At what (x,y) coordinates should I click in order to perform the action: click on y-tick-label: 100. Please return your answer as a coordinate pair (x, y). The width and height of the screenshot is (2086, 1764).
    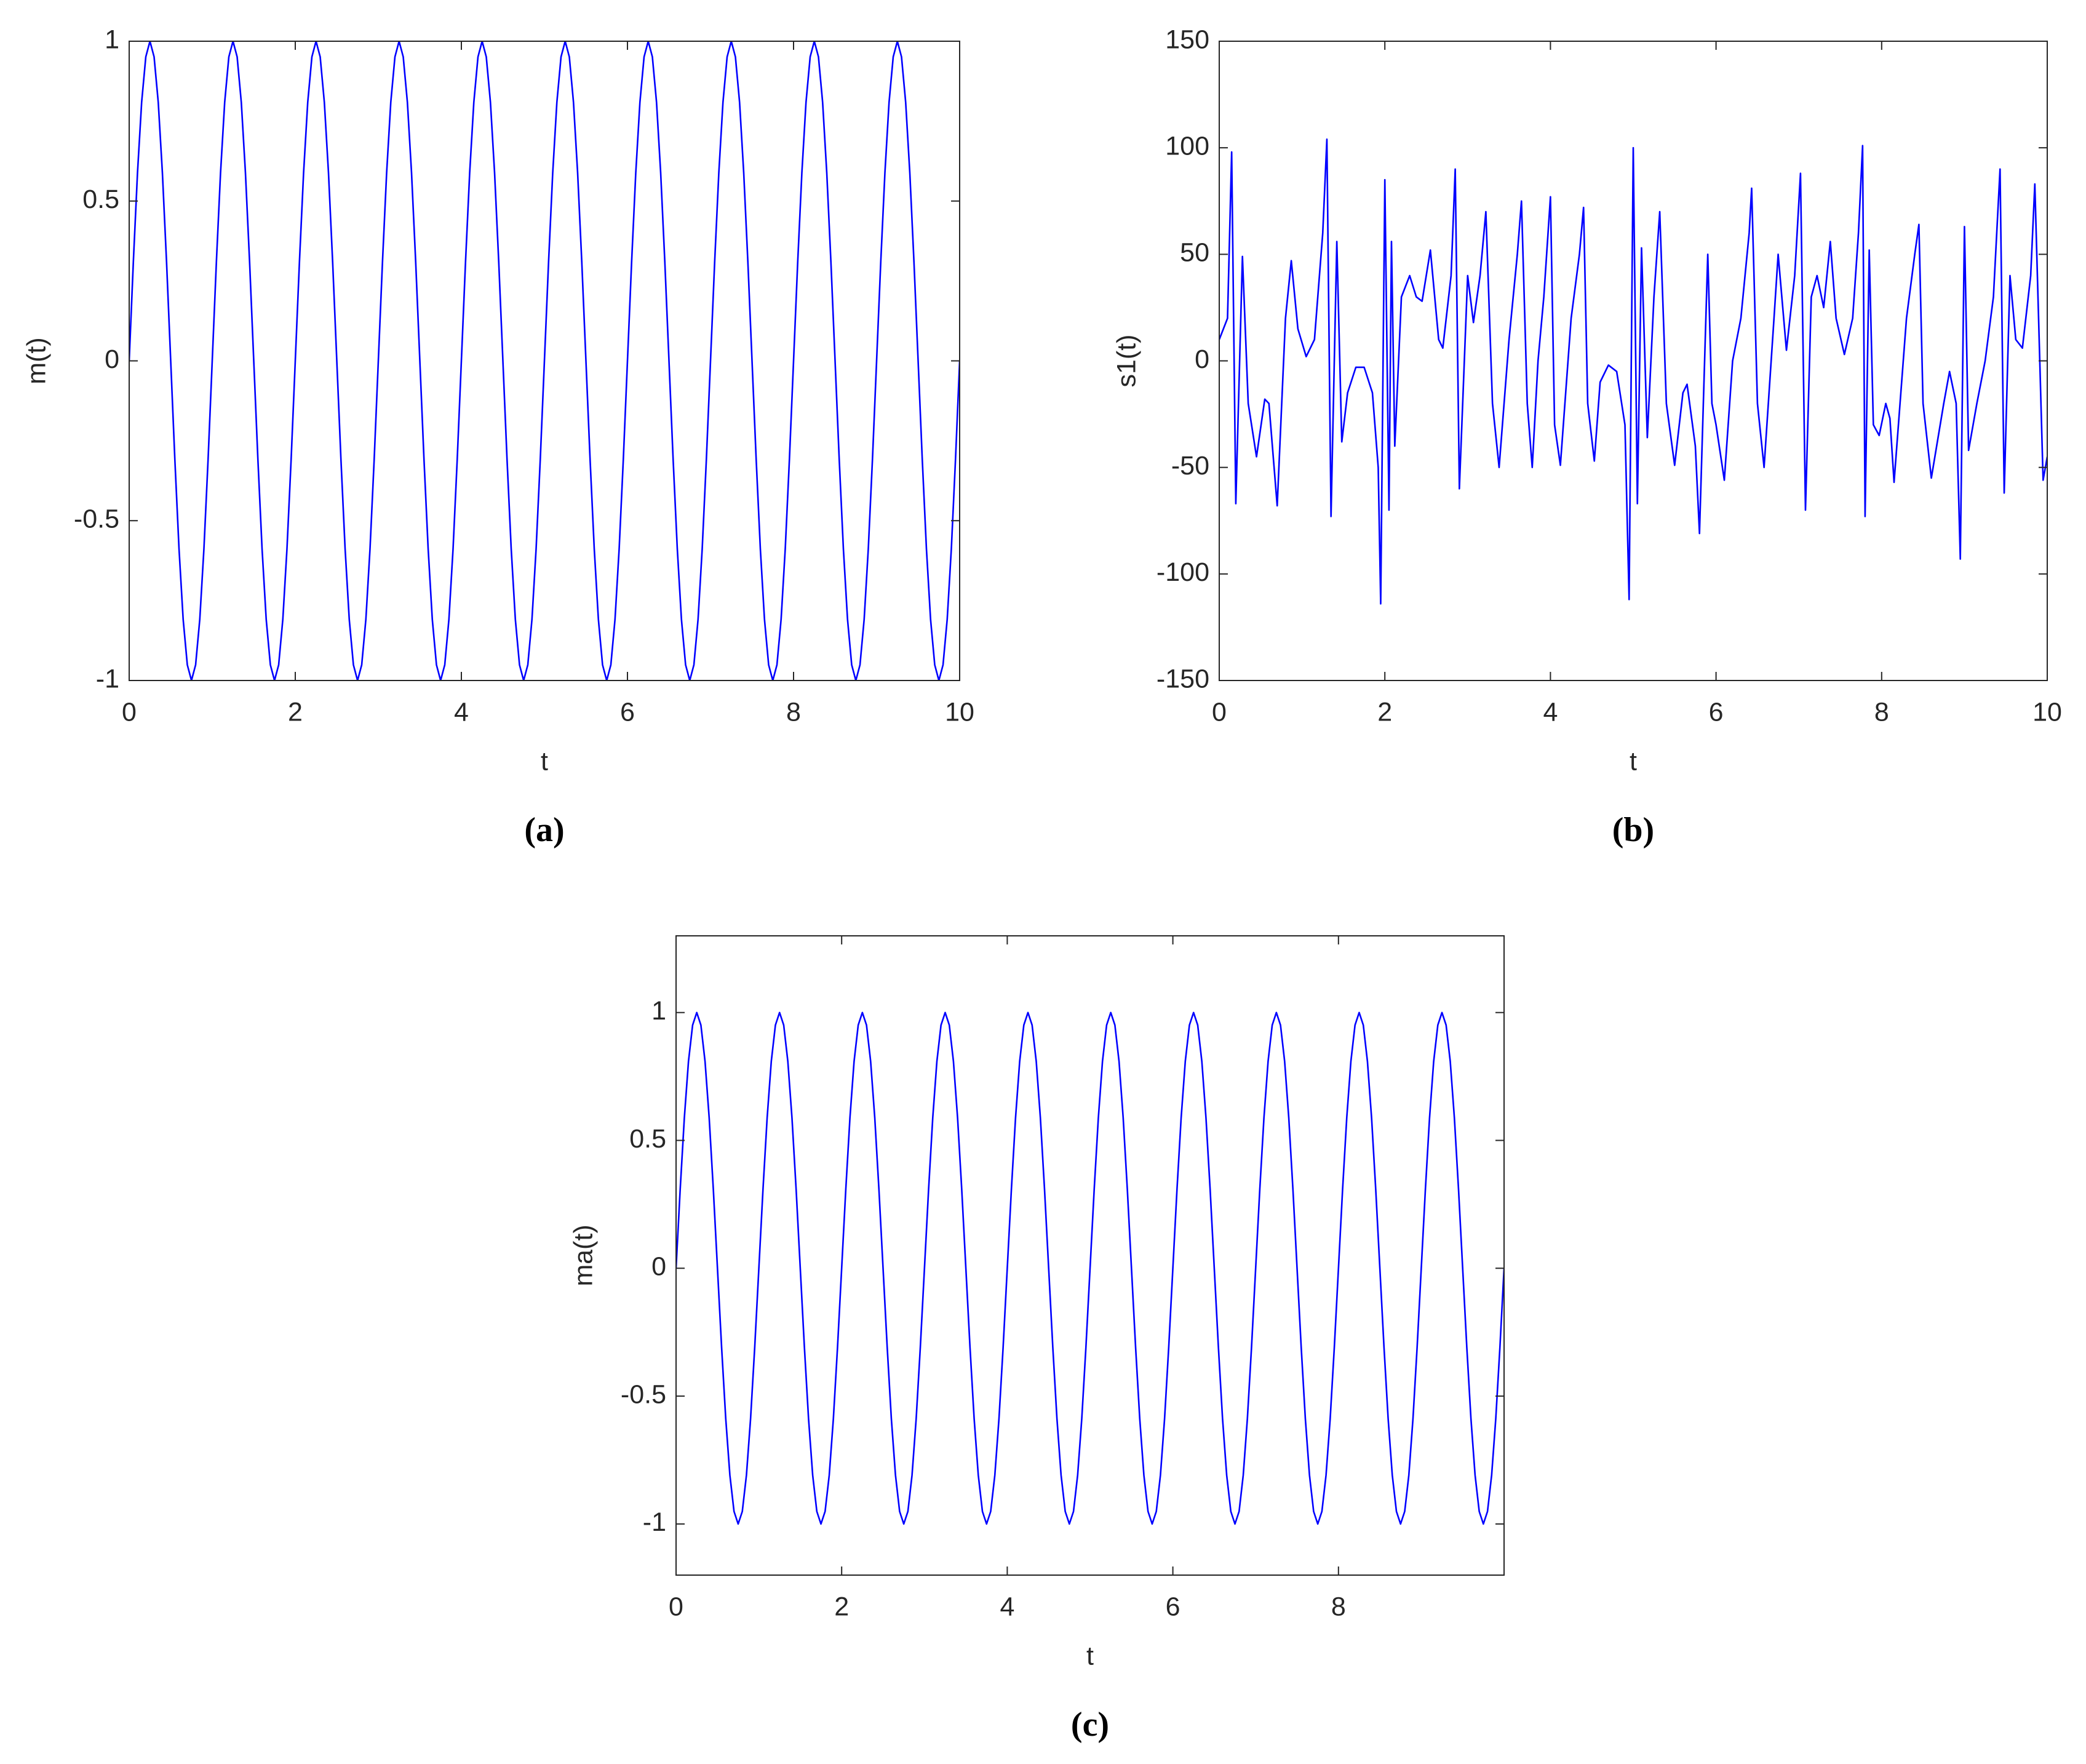
    Looking at the image, I should click on (1187, 146).